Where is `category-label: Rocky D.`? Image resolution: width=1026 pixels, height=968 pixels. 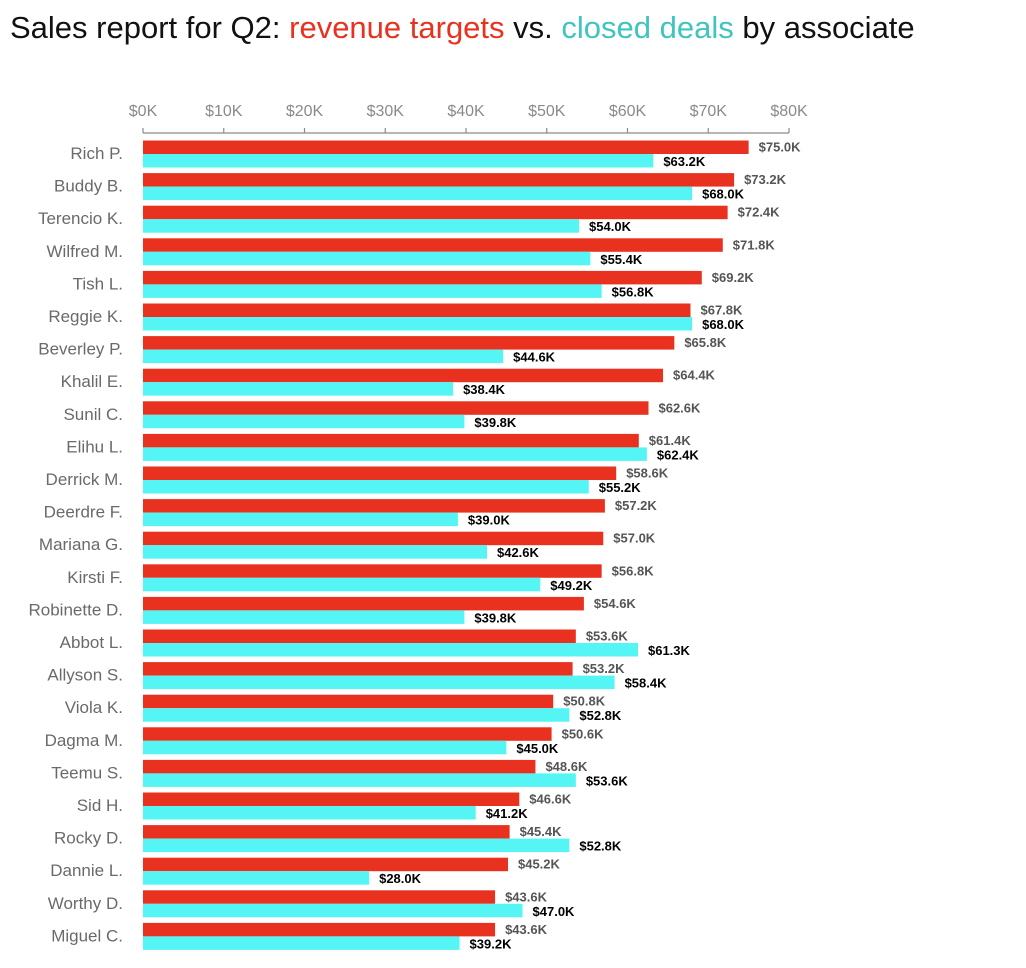 category-label: Rocky D. is located at coordinates (88, 838).